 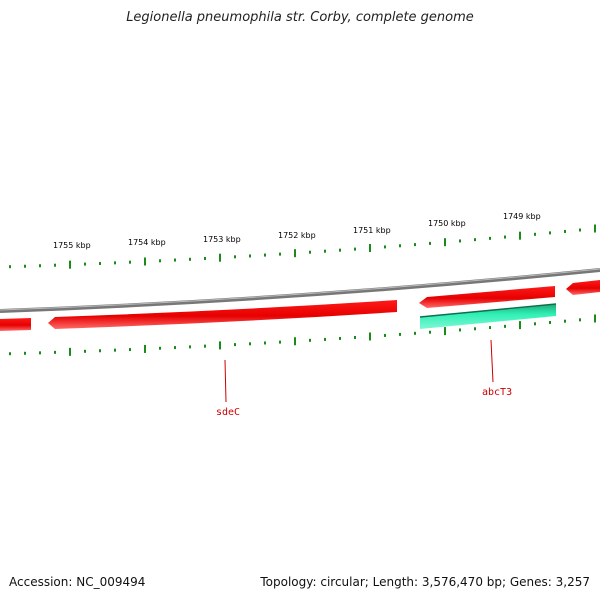 What do you see at coordinates (583, 287) in the screenshot?
I see `gene-feature-right-edge` at bounding box center [583, 287].